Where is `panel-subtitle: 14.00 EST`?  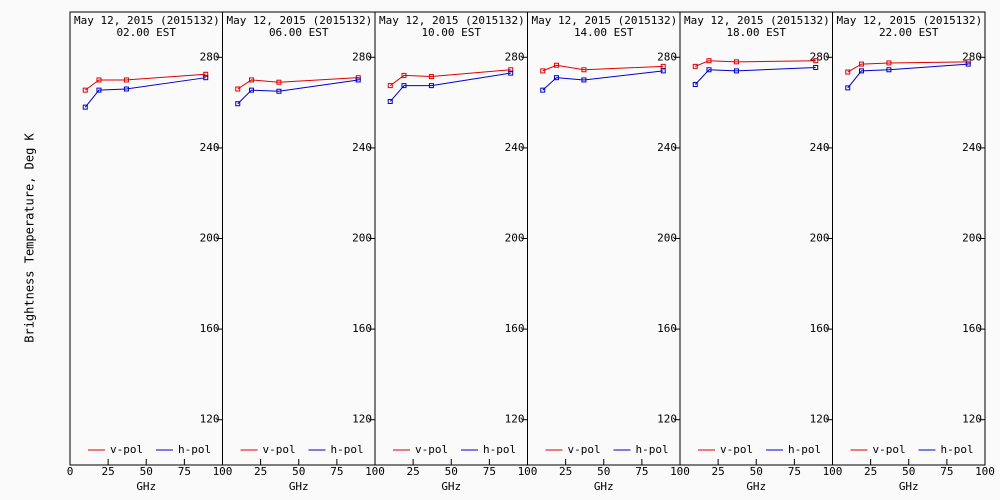
panel-subtitle: 14.00 EST is located at coordinates (604, 32).